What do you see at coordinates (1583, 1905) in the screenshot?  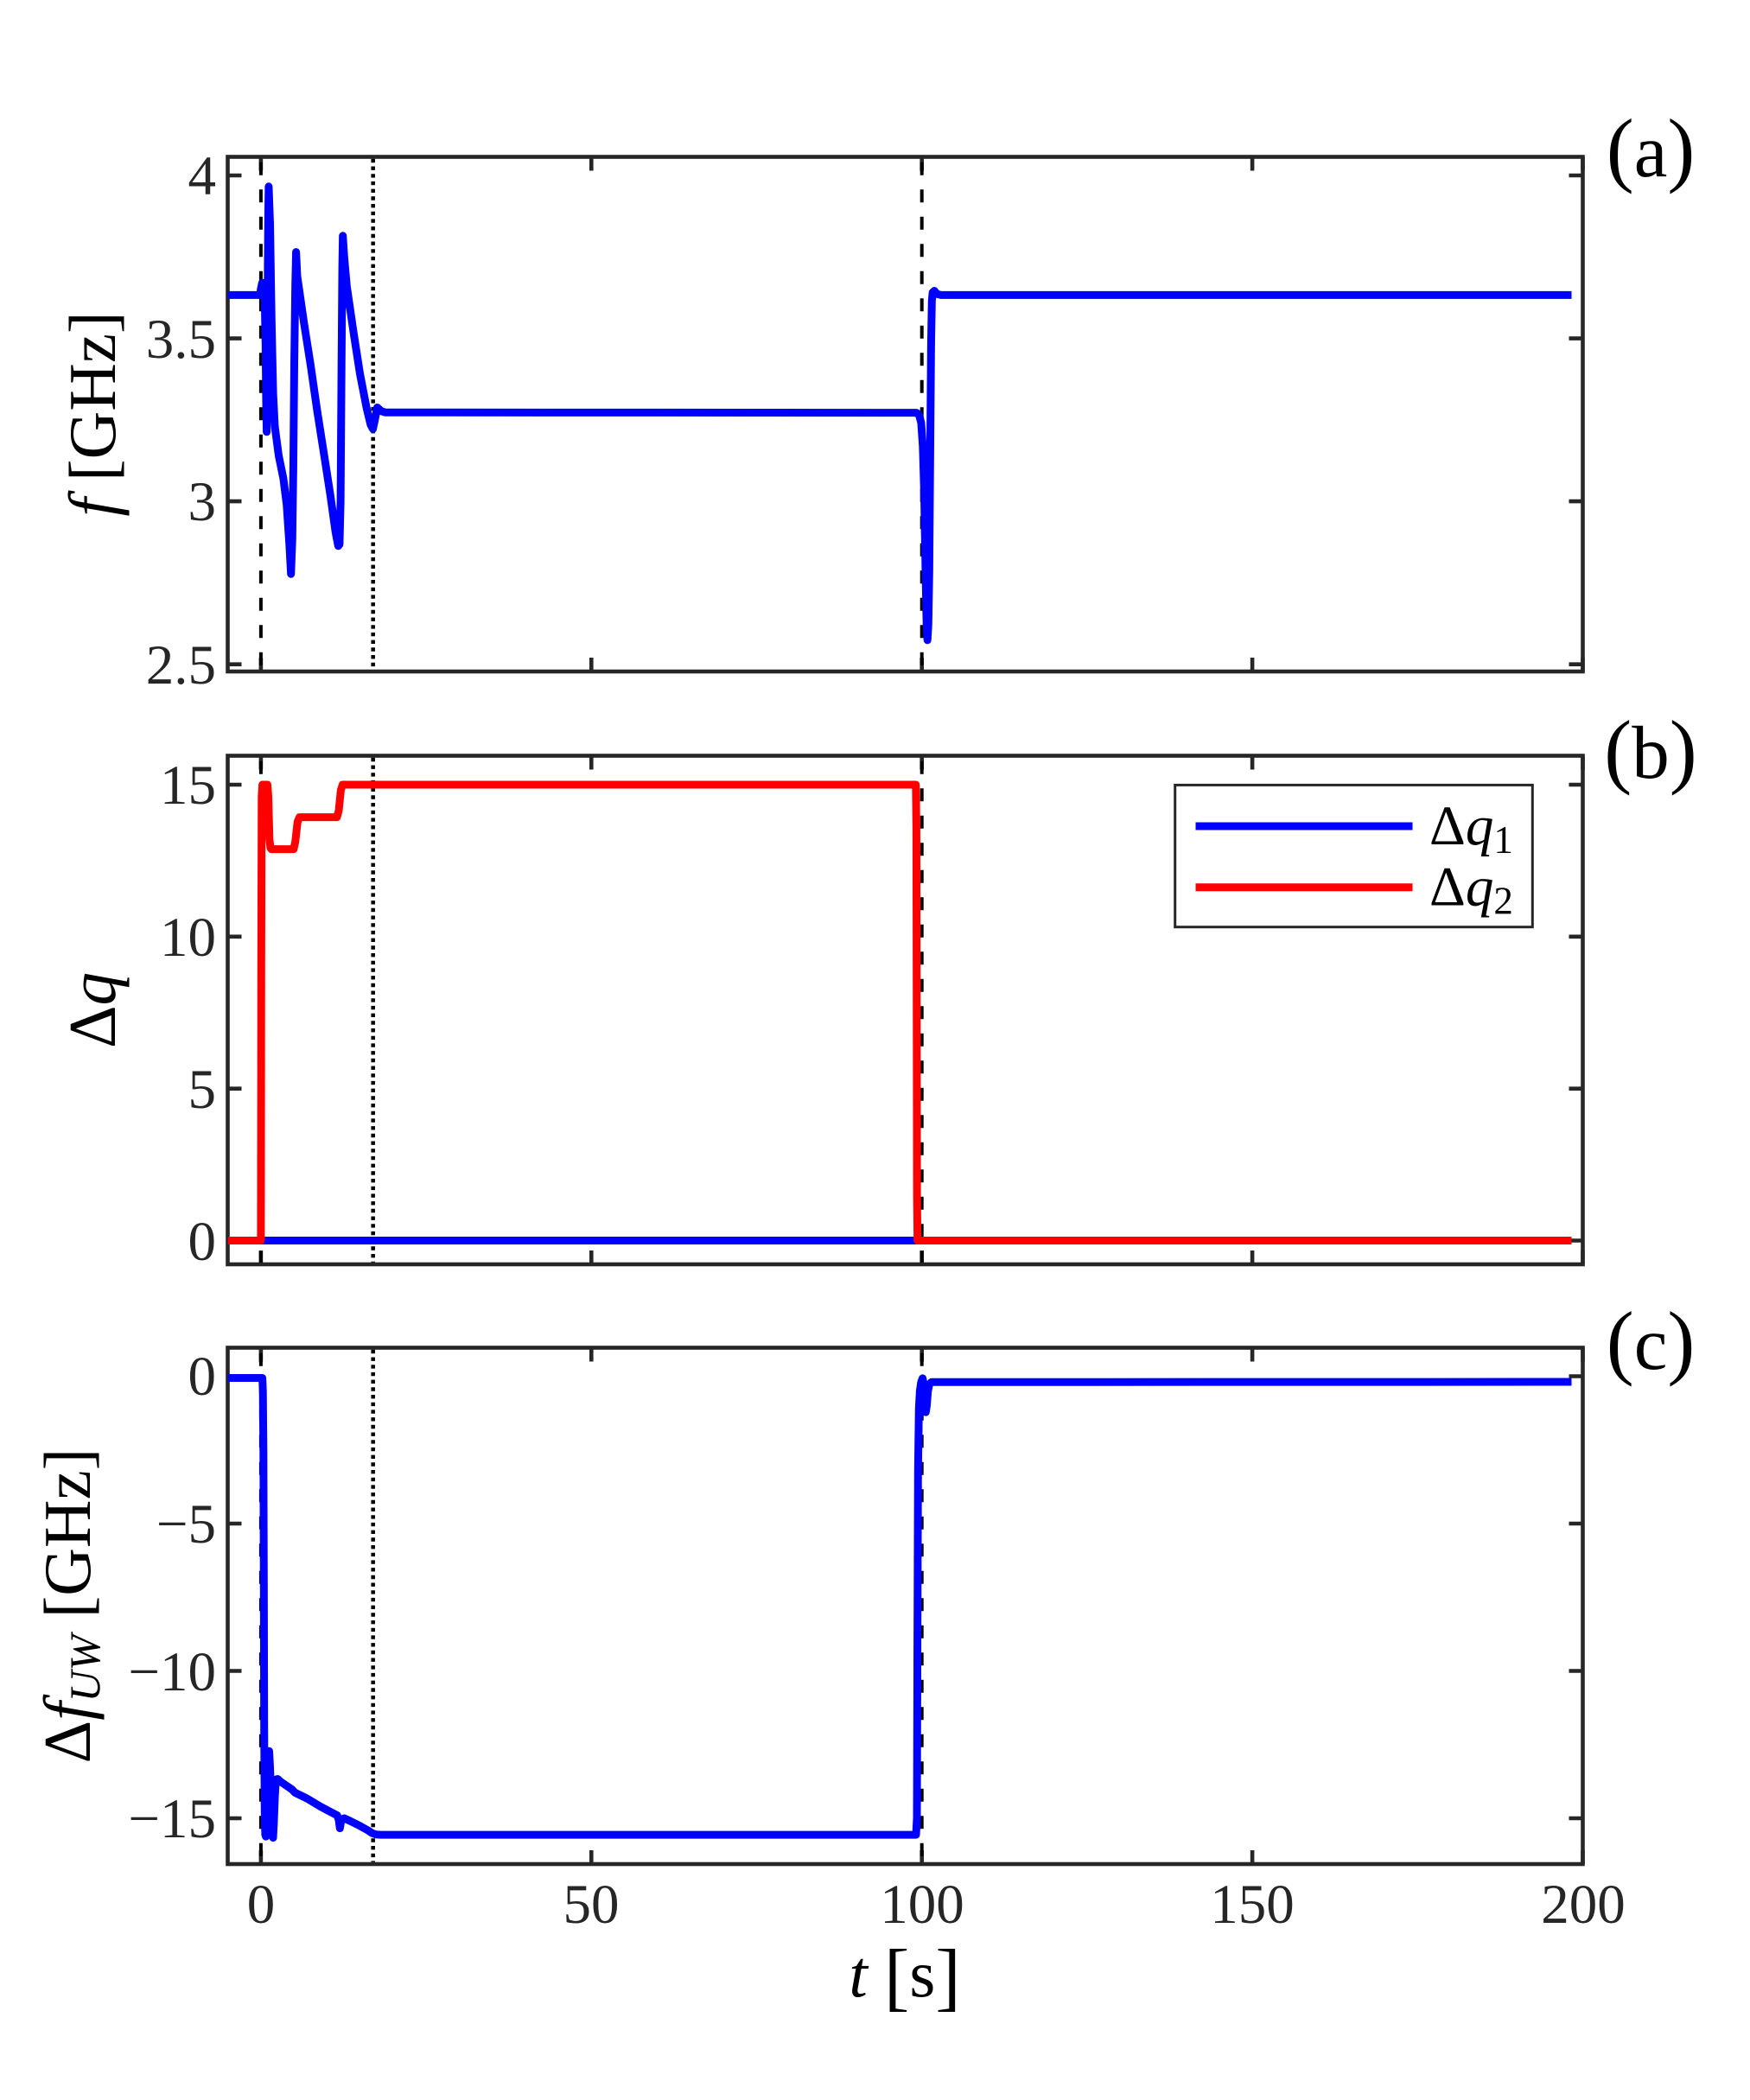 I see `svg-text: 200` at bounding box center [1583, 1905].